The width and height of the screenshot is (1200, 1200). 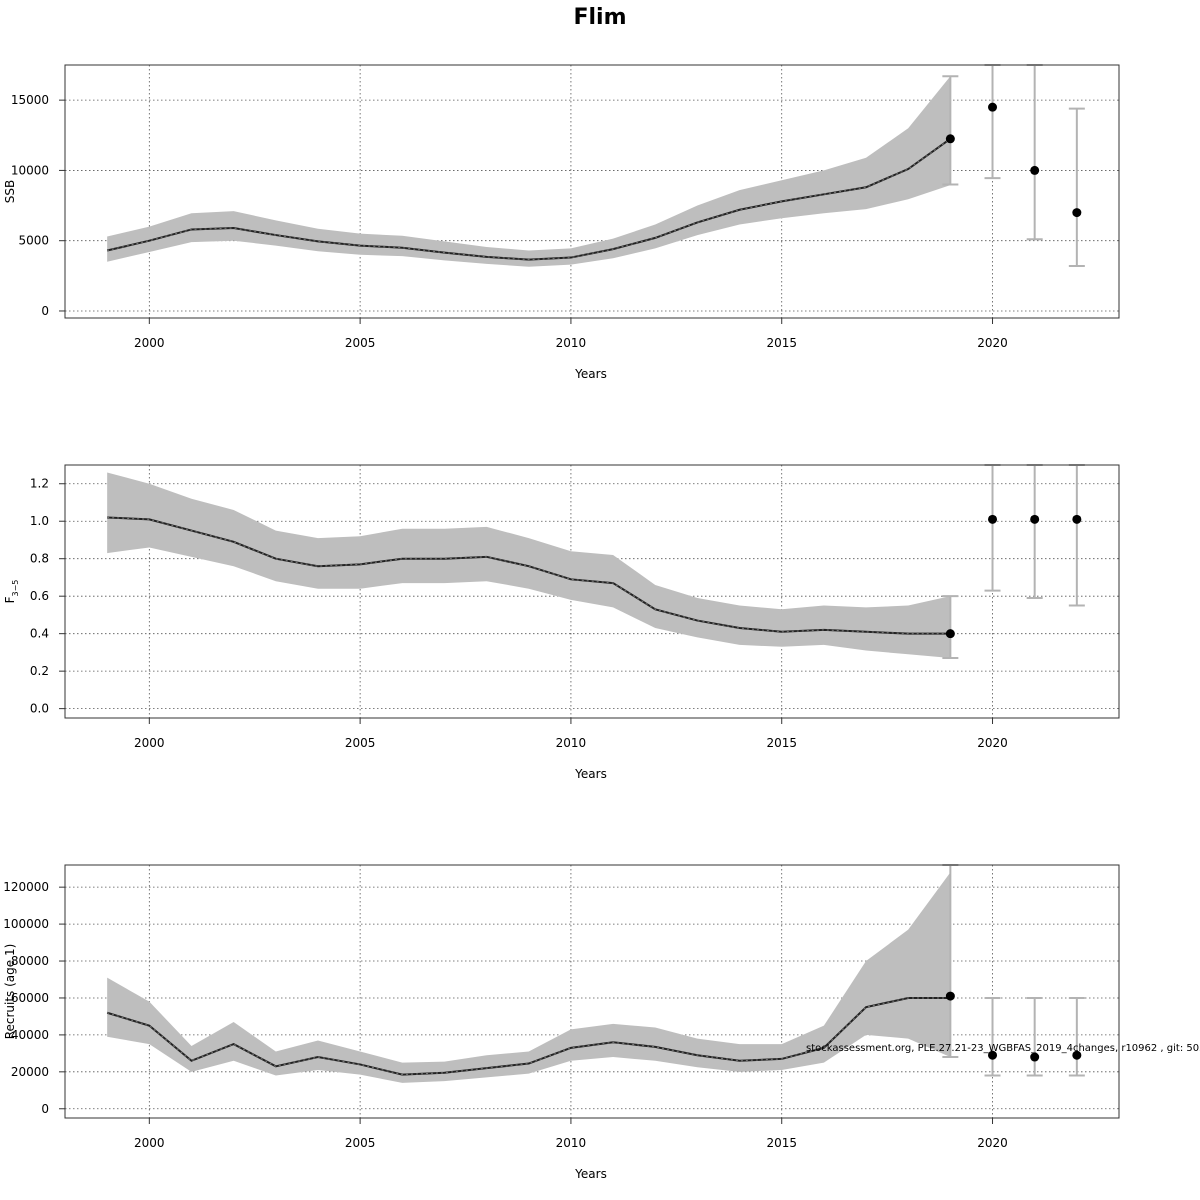 I want to click on y-tick-label: 0.6, so click(x=39, y=596).